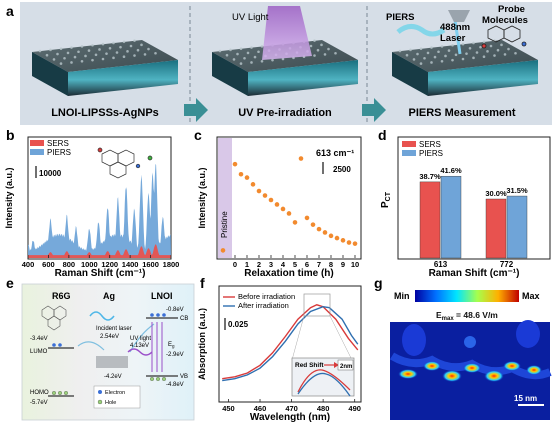 The height and width of the screenshot is (432, 554). Describe the element at coordinates (382, 135) in the screenshot. I see `panel-d-letter: d` at that location.